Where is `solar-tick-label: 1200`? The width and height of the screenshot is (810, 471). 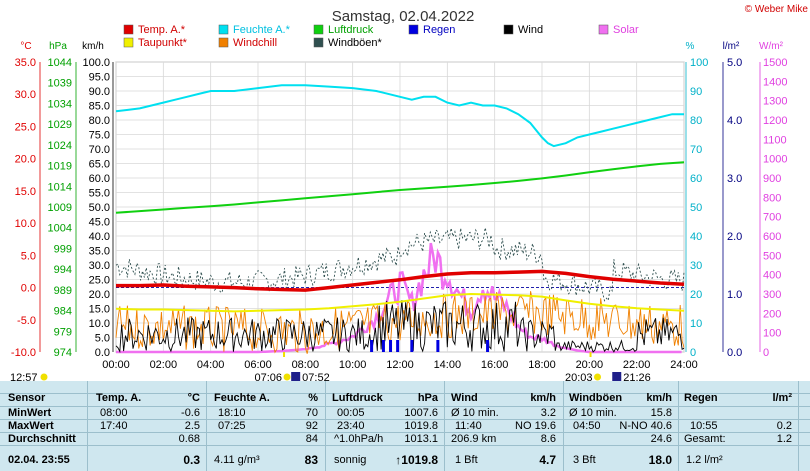 solar-tick-label: 1200 is located at coordinates (775, 121).